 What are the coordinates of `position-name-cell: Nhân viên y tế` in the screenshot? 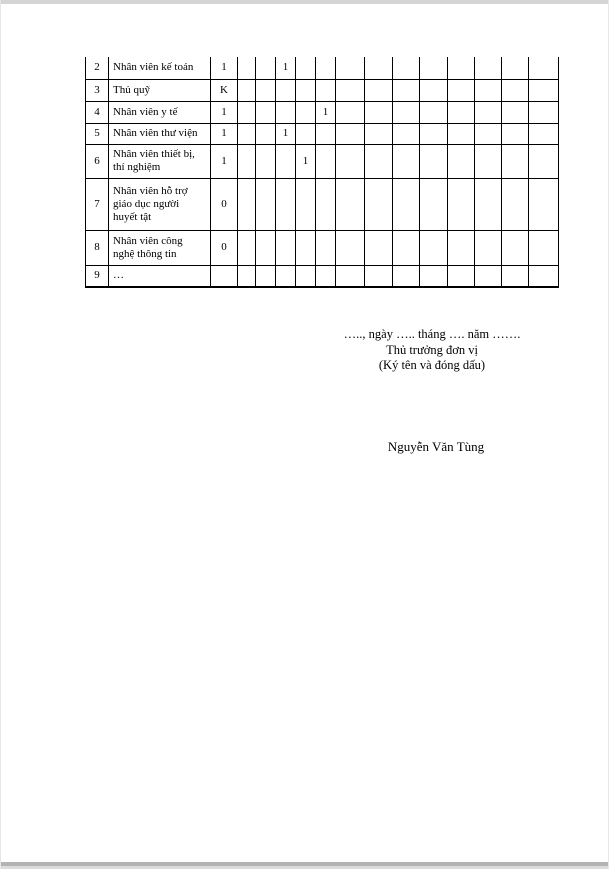 It's located at (159, 112).